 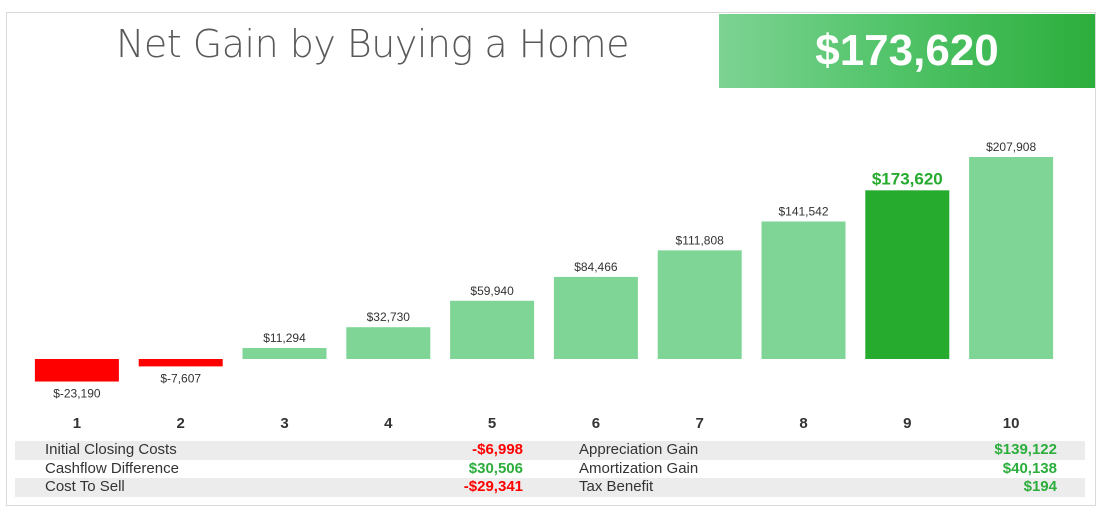 What do you see at coordinates (284, 423) in the screenshot?
I see `x-tick-label: 3` at bounding box center [284, 423].